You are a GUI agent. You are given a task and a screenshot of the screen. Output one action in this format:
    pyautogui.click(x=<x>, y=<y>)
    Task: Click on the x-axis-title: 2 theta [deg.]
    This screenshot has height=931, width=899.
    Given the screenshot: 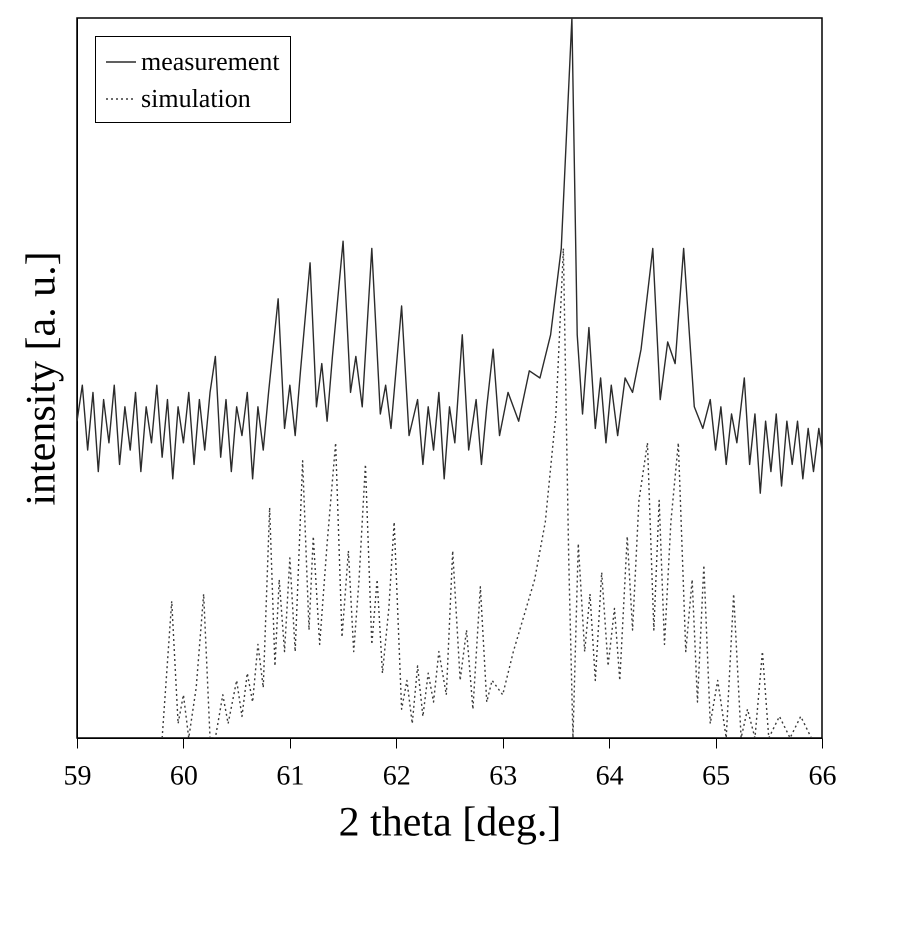 What is the action you would take?
    pyautogui.click(x=450, y=823)
    